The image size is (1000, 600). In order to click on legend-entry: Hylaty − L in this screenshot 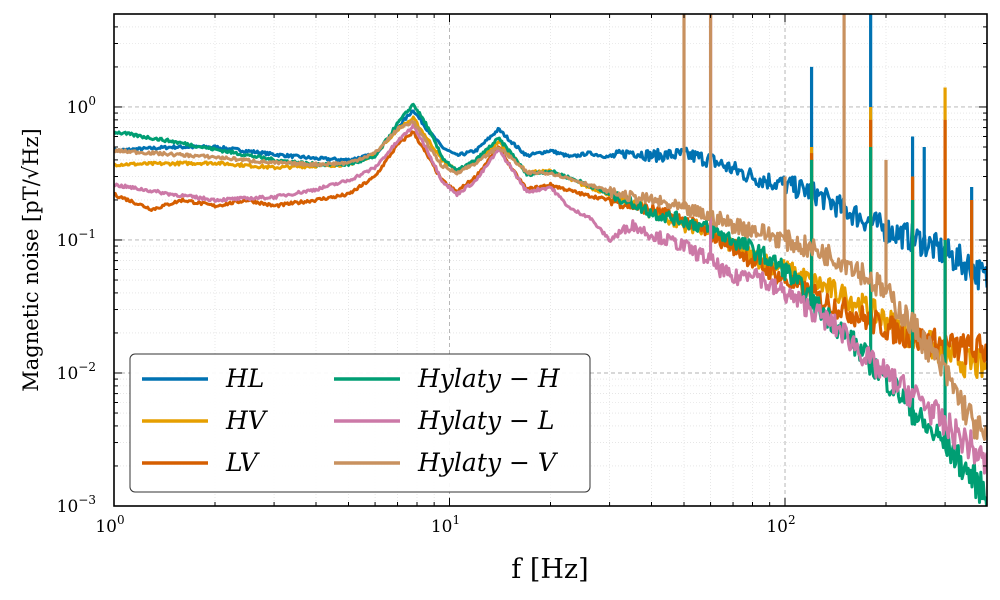, I will do `click(485, 420)`.